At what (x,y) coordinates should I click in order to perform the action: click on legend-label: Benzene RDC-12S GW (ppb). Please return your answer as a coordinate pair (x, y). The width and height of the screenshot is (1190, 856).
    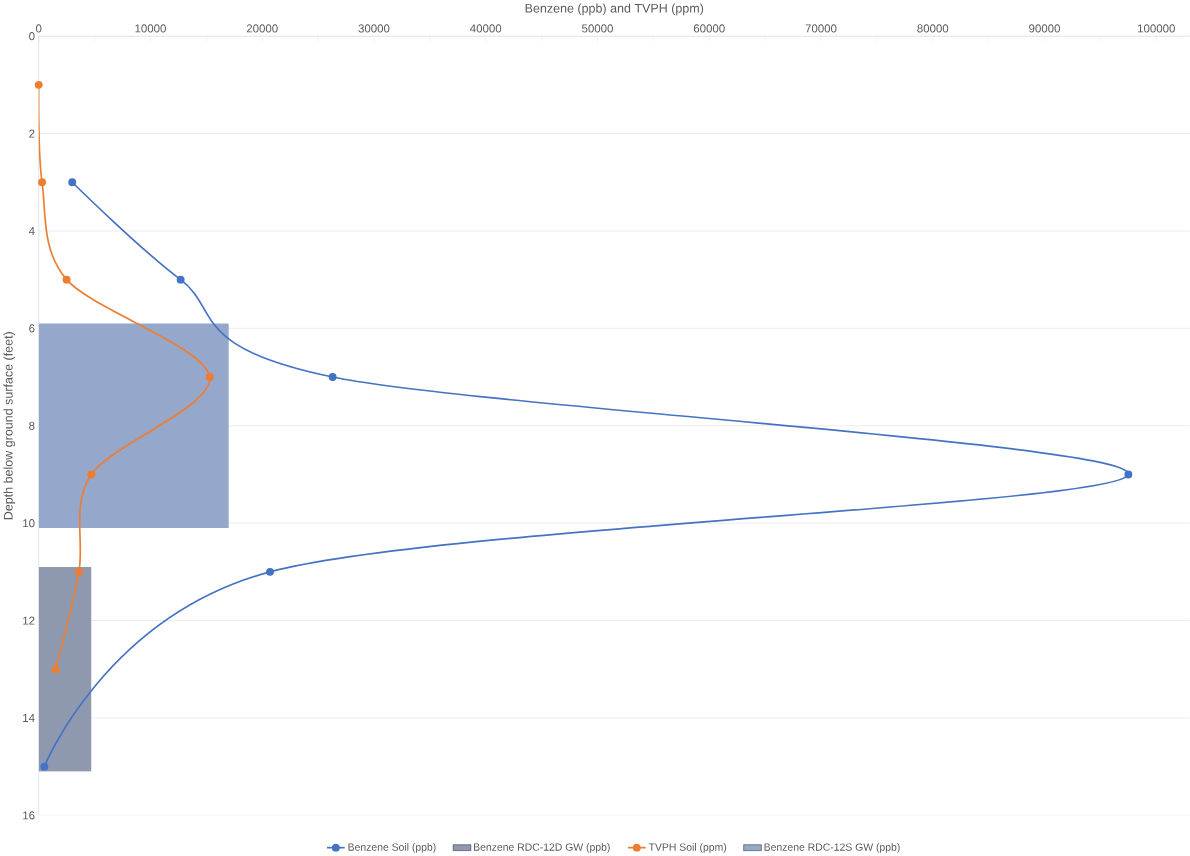
    Looking at the image, I should click on (832, 847).